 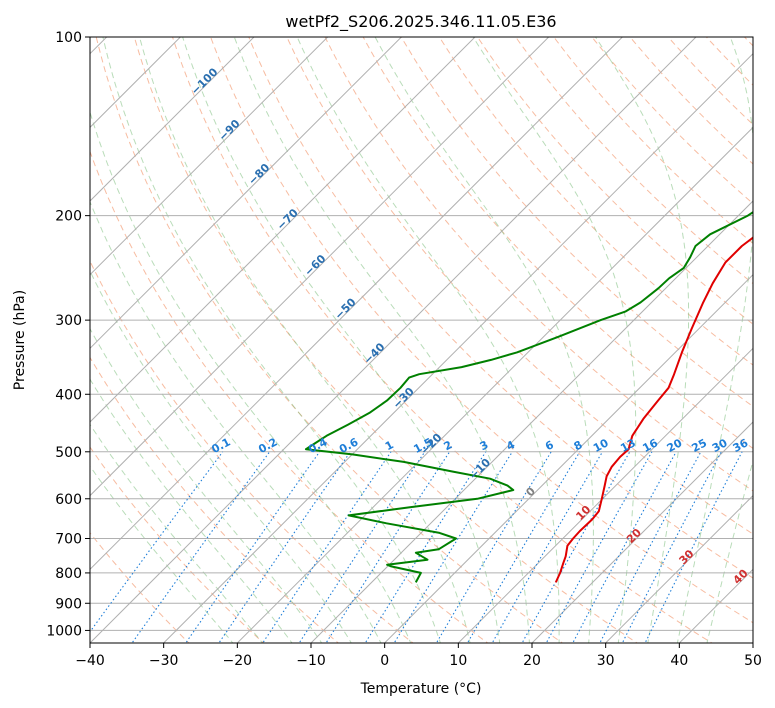 What do you see at coordinates (753, 661) in the screenshot?
I see `x-tick-label: 50` at bounding box center [753, 661].